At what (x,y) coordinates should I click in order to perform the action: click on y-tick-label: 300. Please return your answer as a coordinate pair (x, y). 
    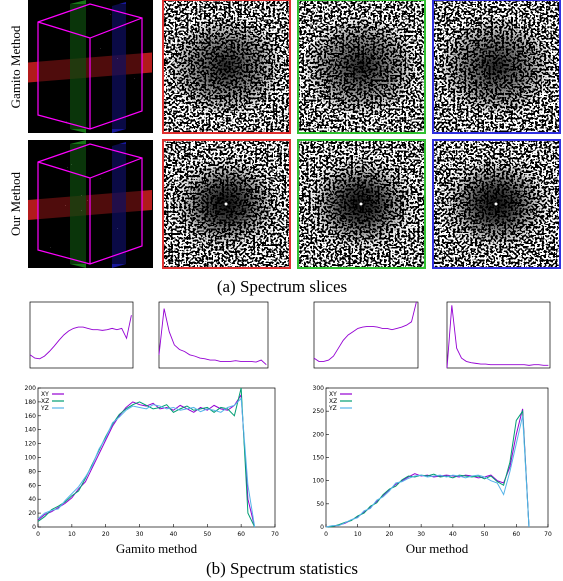
    Looking at the image, I should click on (319, 388).